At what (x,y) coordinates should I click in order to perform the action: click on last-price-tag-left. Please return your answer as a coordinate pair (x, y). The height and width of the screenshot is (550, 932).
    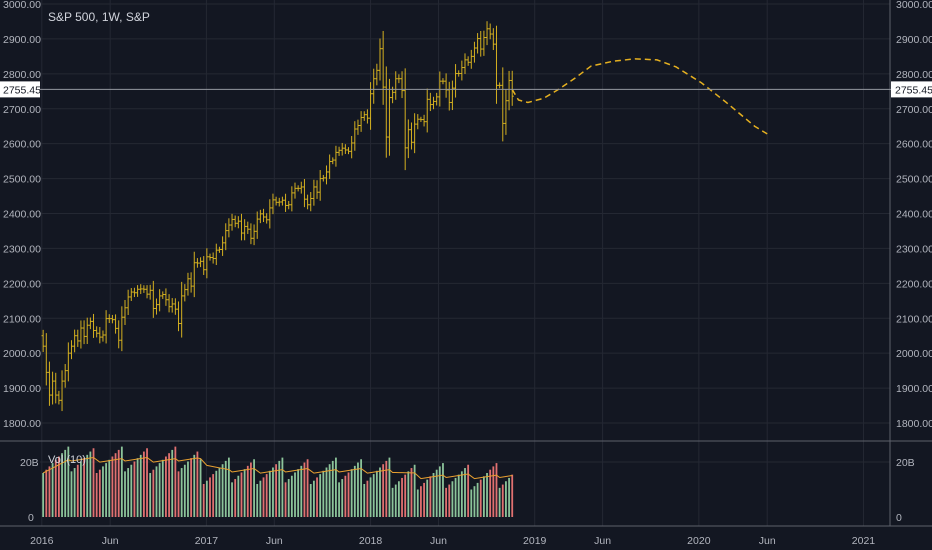
    Looking at the image, I should click on (20, 89).